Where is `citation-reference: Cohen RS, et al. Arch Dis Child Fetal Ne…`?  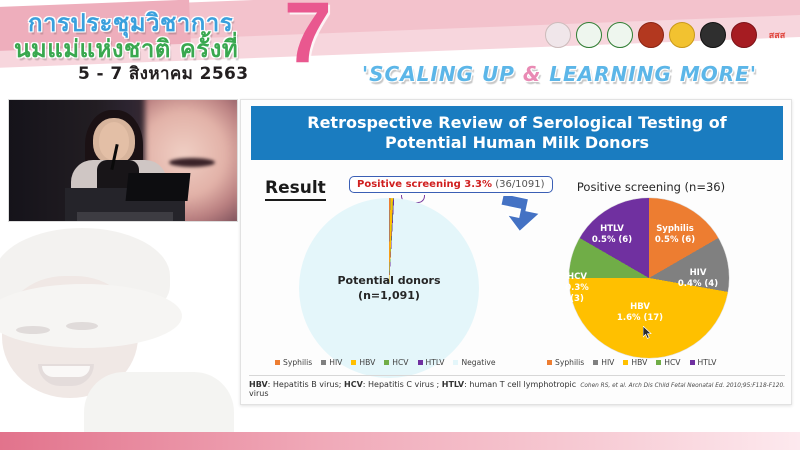 citation-reference: Cohen RS, et al. Arch Dis Child Fetal Ne… is located at coordinates (682, 386).